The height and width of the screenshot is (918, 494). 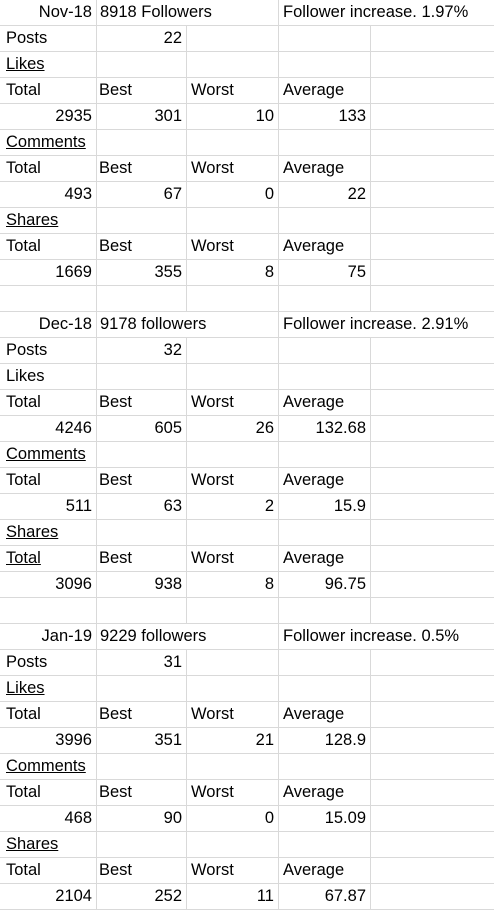 I want to click on row-posts: Posts 31, so click(x=247, y=663).